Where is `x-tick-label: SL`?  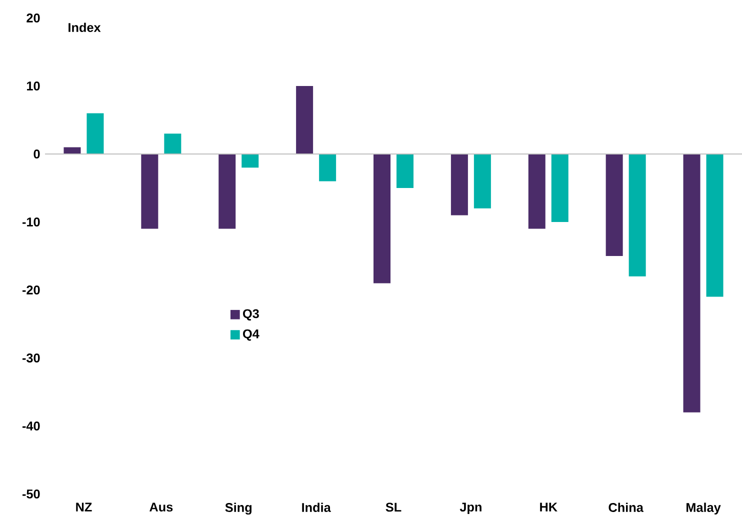 x-tick-label: SL is located at coordinates (394, 507).